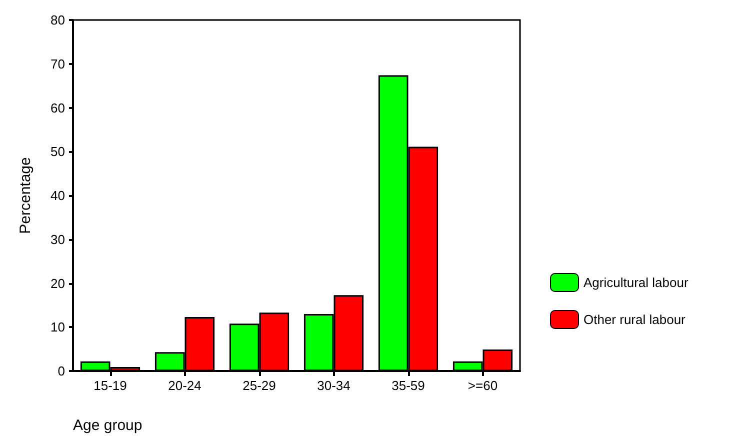 The width and height of the screenshot is (731, 445). What do you see at coordinates (185, 385) in the screenshot?
I see `x-tick-label: 20-24` at bounding box center [185, 385].